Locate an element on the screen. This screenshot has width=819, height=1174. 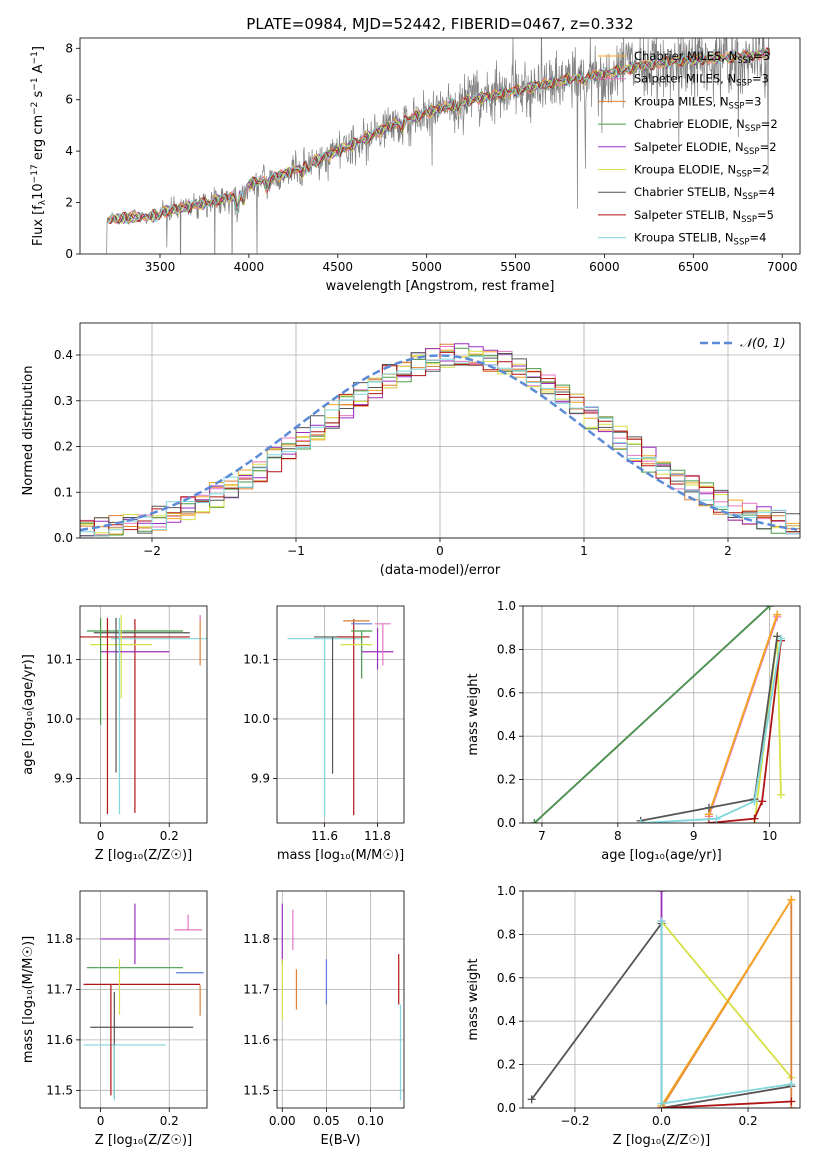
x-tick-label: −1 is located at coordinates (296, 551).